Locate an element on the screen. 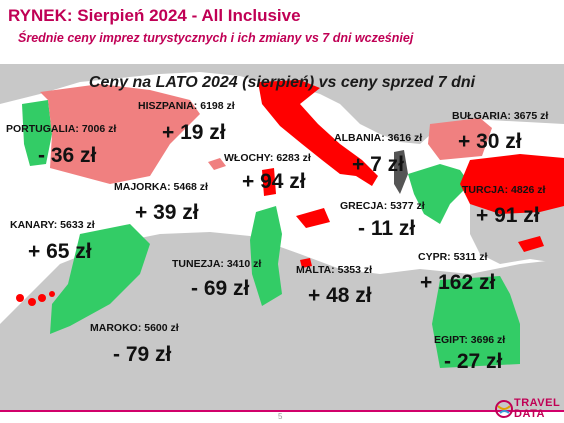 The image size is (564, 423). label-portugalia-name: PORTUGALIA: 7006 zł is located at coordinates (61, 129).